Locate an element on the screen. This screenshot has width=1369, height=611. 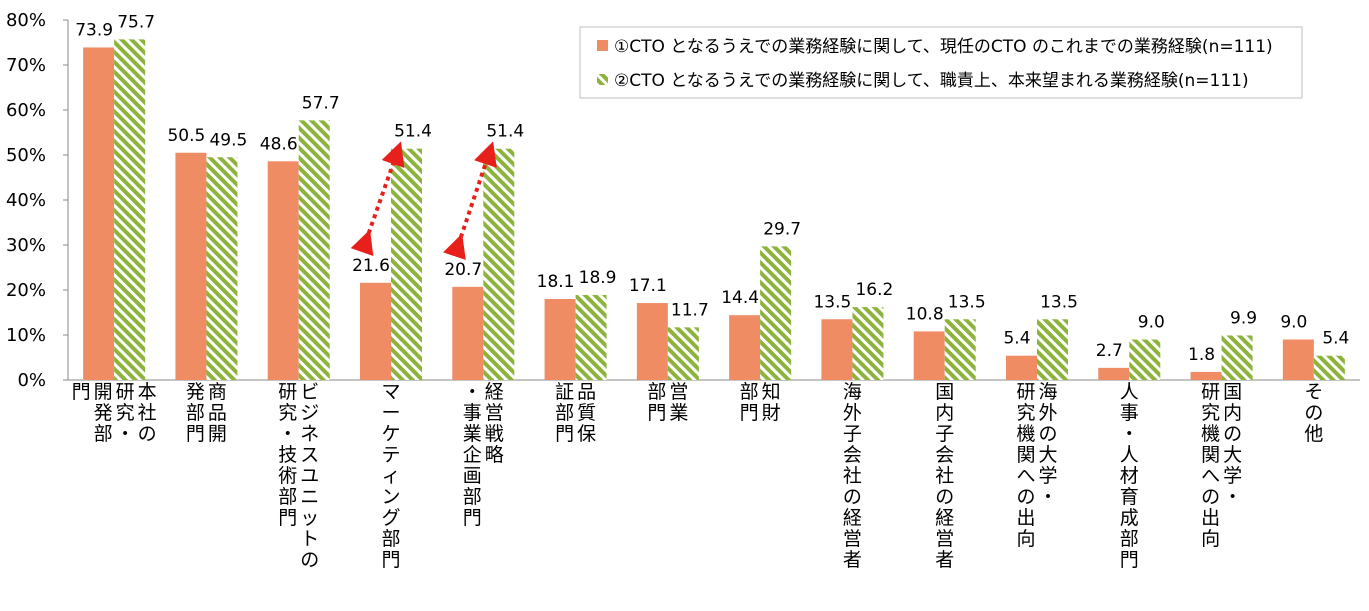
data-label-series2: 57.7 is located at coordinates (321, 103).